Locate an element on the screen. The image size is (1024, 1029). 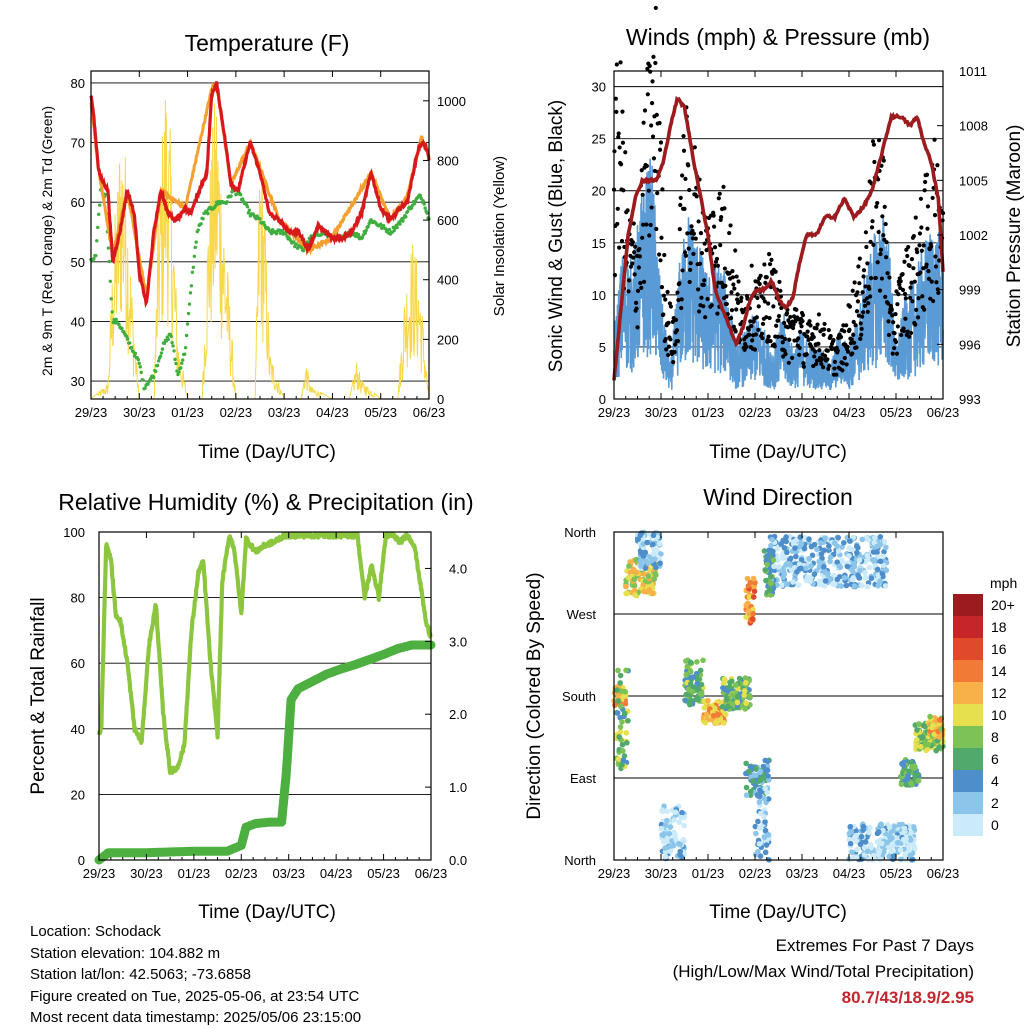
temperature-right-tick-label: 600 is located at coordinates (448, 220).